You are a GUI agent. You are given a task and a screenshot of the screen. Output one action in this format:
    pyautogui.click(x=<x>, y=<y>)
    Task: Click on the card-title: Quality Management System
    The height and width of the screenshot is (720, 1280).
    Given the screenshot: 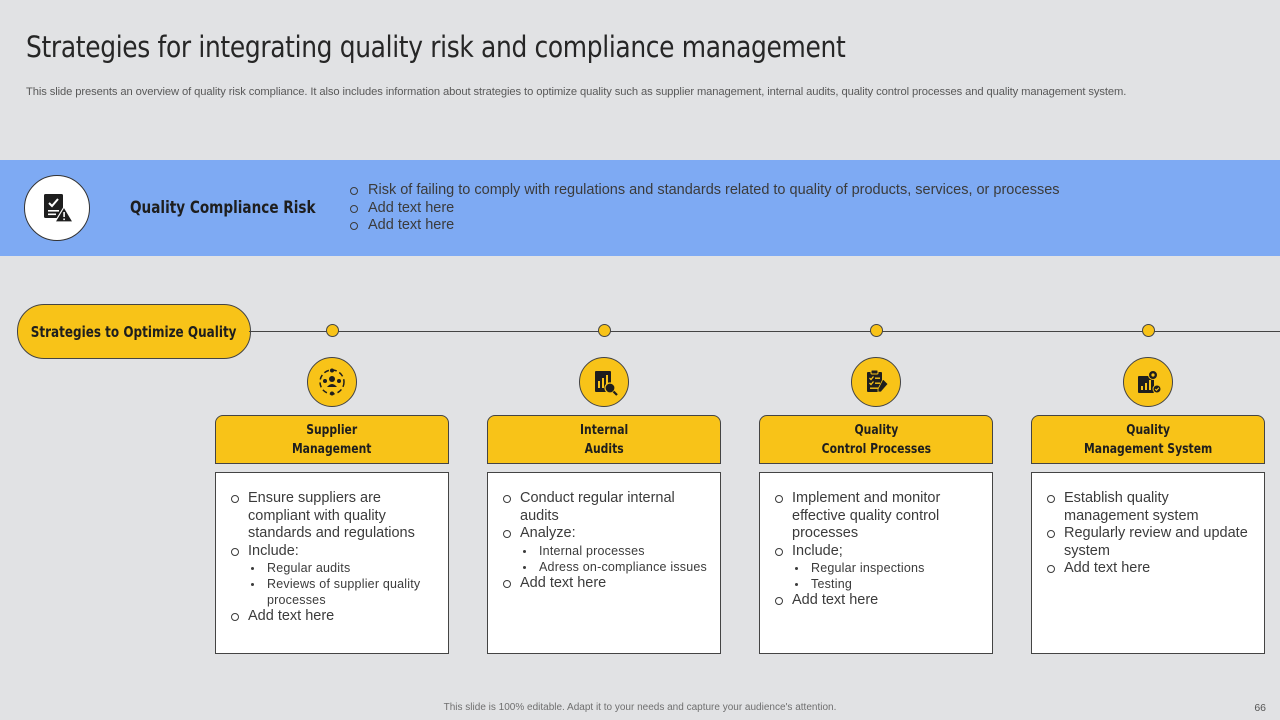 What is the action you would take?
    pyautogui.click(x=1148, y=439)
    